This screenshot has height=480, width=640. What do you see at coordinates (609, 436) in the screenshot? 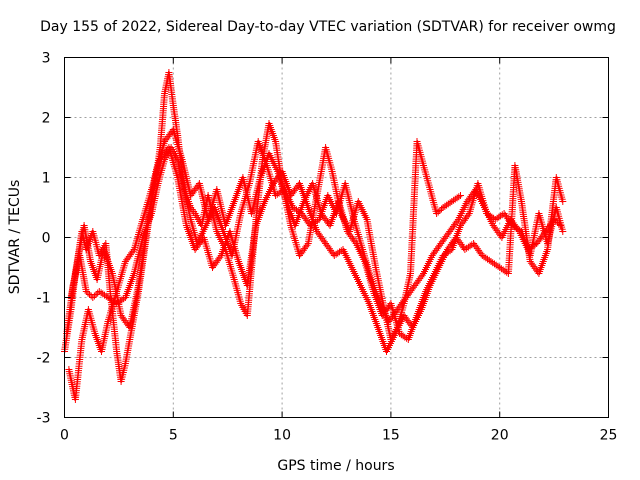
I see `x-tick-label: 25` at bounding box center [609, 436].